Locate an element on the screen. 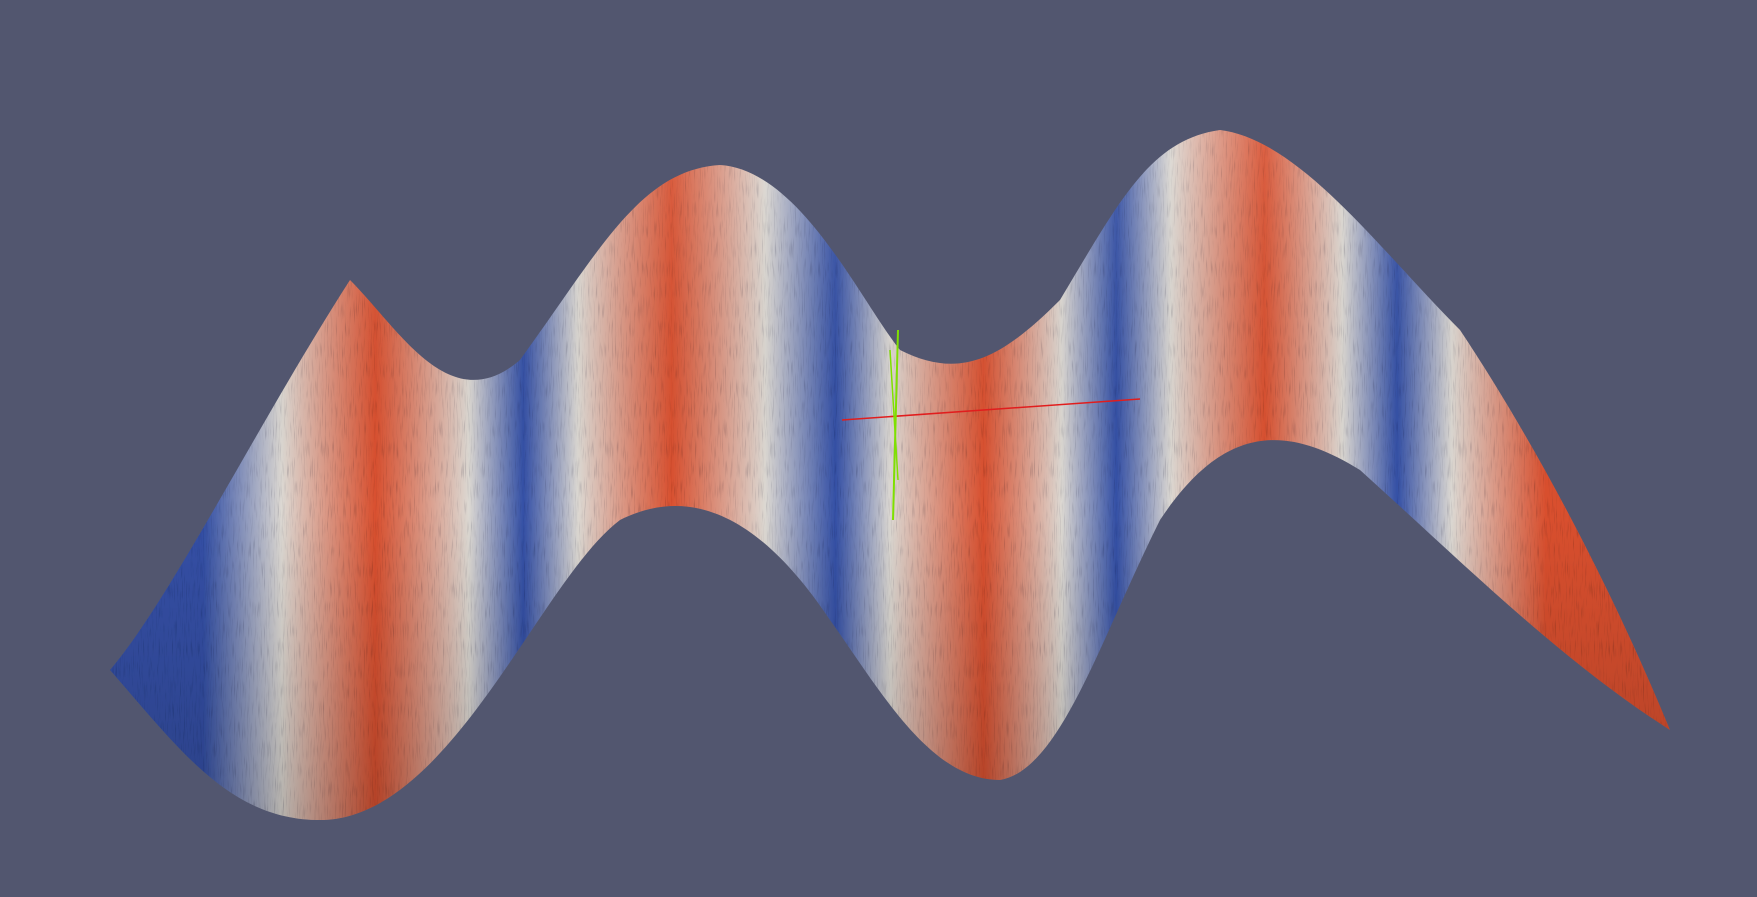 This screenshot has height=897, width=1757. axes-gizmo is located at coordinates (991, 425).